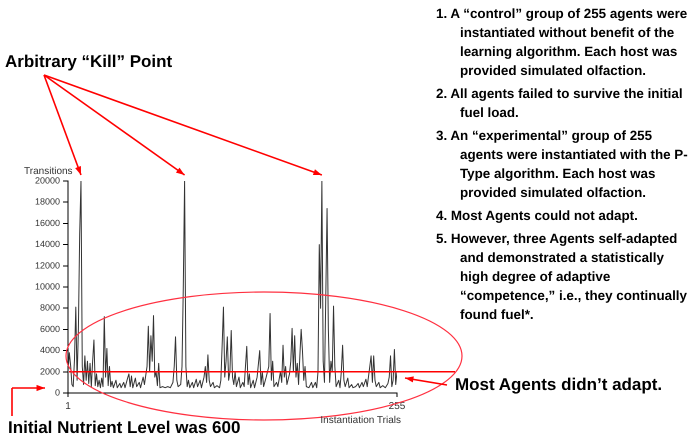 The width and height of the screenshot is (694, 443). Describe the element at coordinates (562, 277) in the screenshot. I see `text: 5. However, three Agents self-adapted and demonstrated a statistically high degree of adaptive “competence,” i.e., they continually found fuel*.` at that location.